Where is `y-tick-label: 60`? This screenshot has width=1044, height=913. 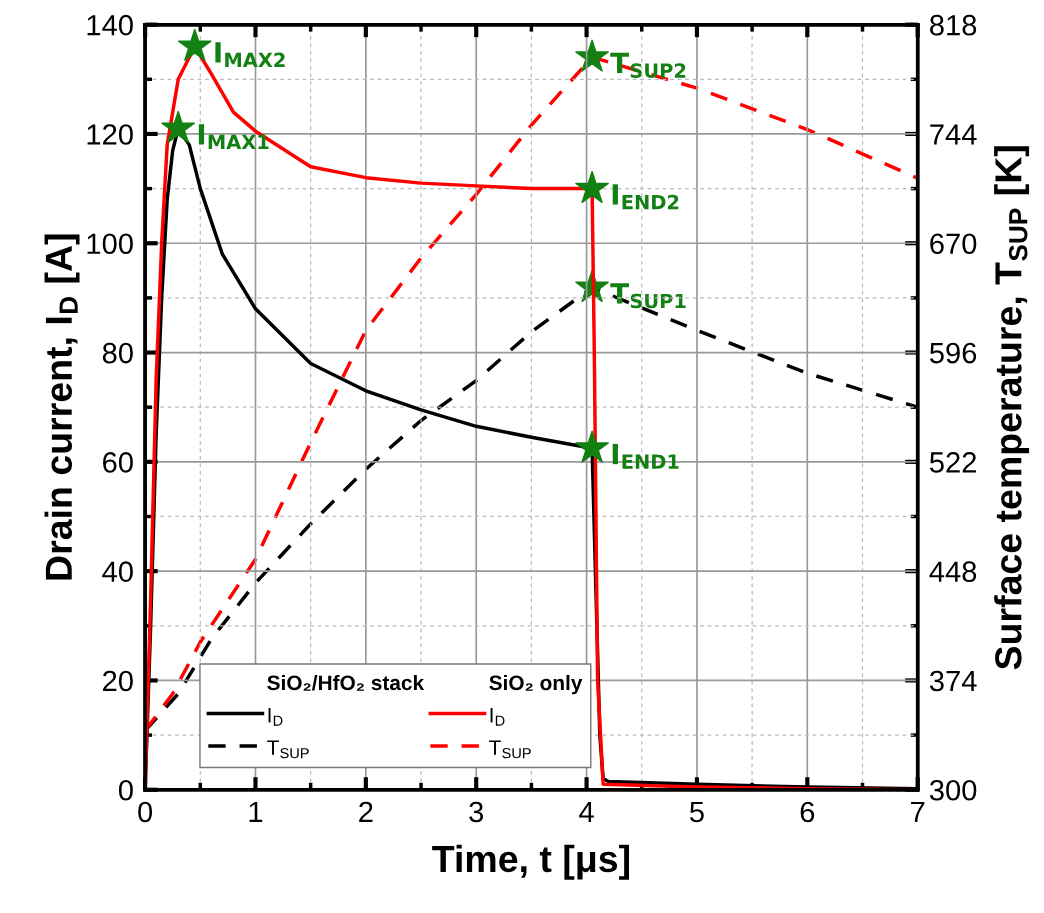 y-tick-label: 60 is located at coordinates (118, 462).